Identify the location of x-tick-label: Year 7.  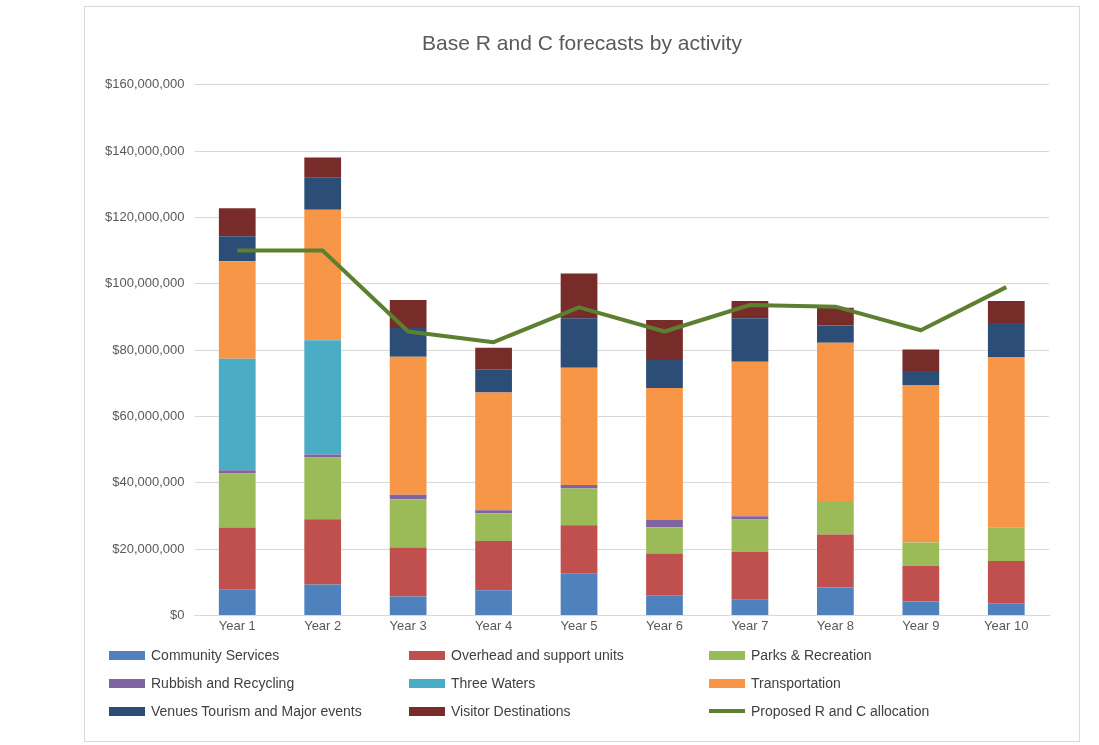
(750, 625).